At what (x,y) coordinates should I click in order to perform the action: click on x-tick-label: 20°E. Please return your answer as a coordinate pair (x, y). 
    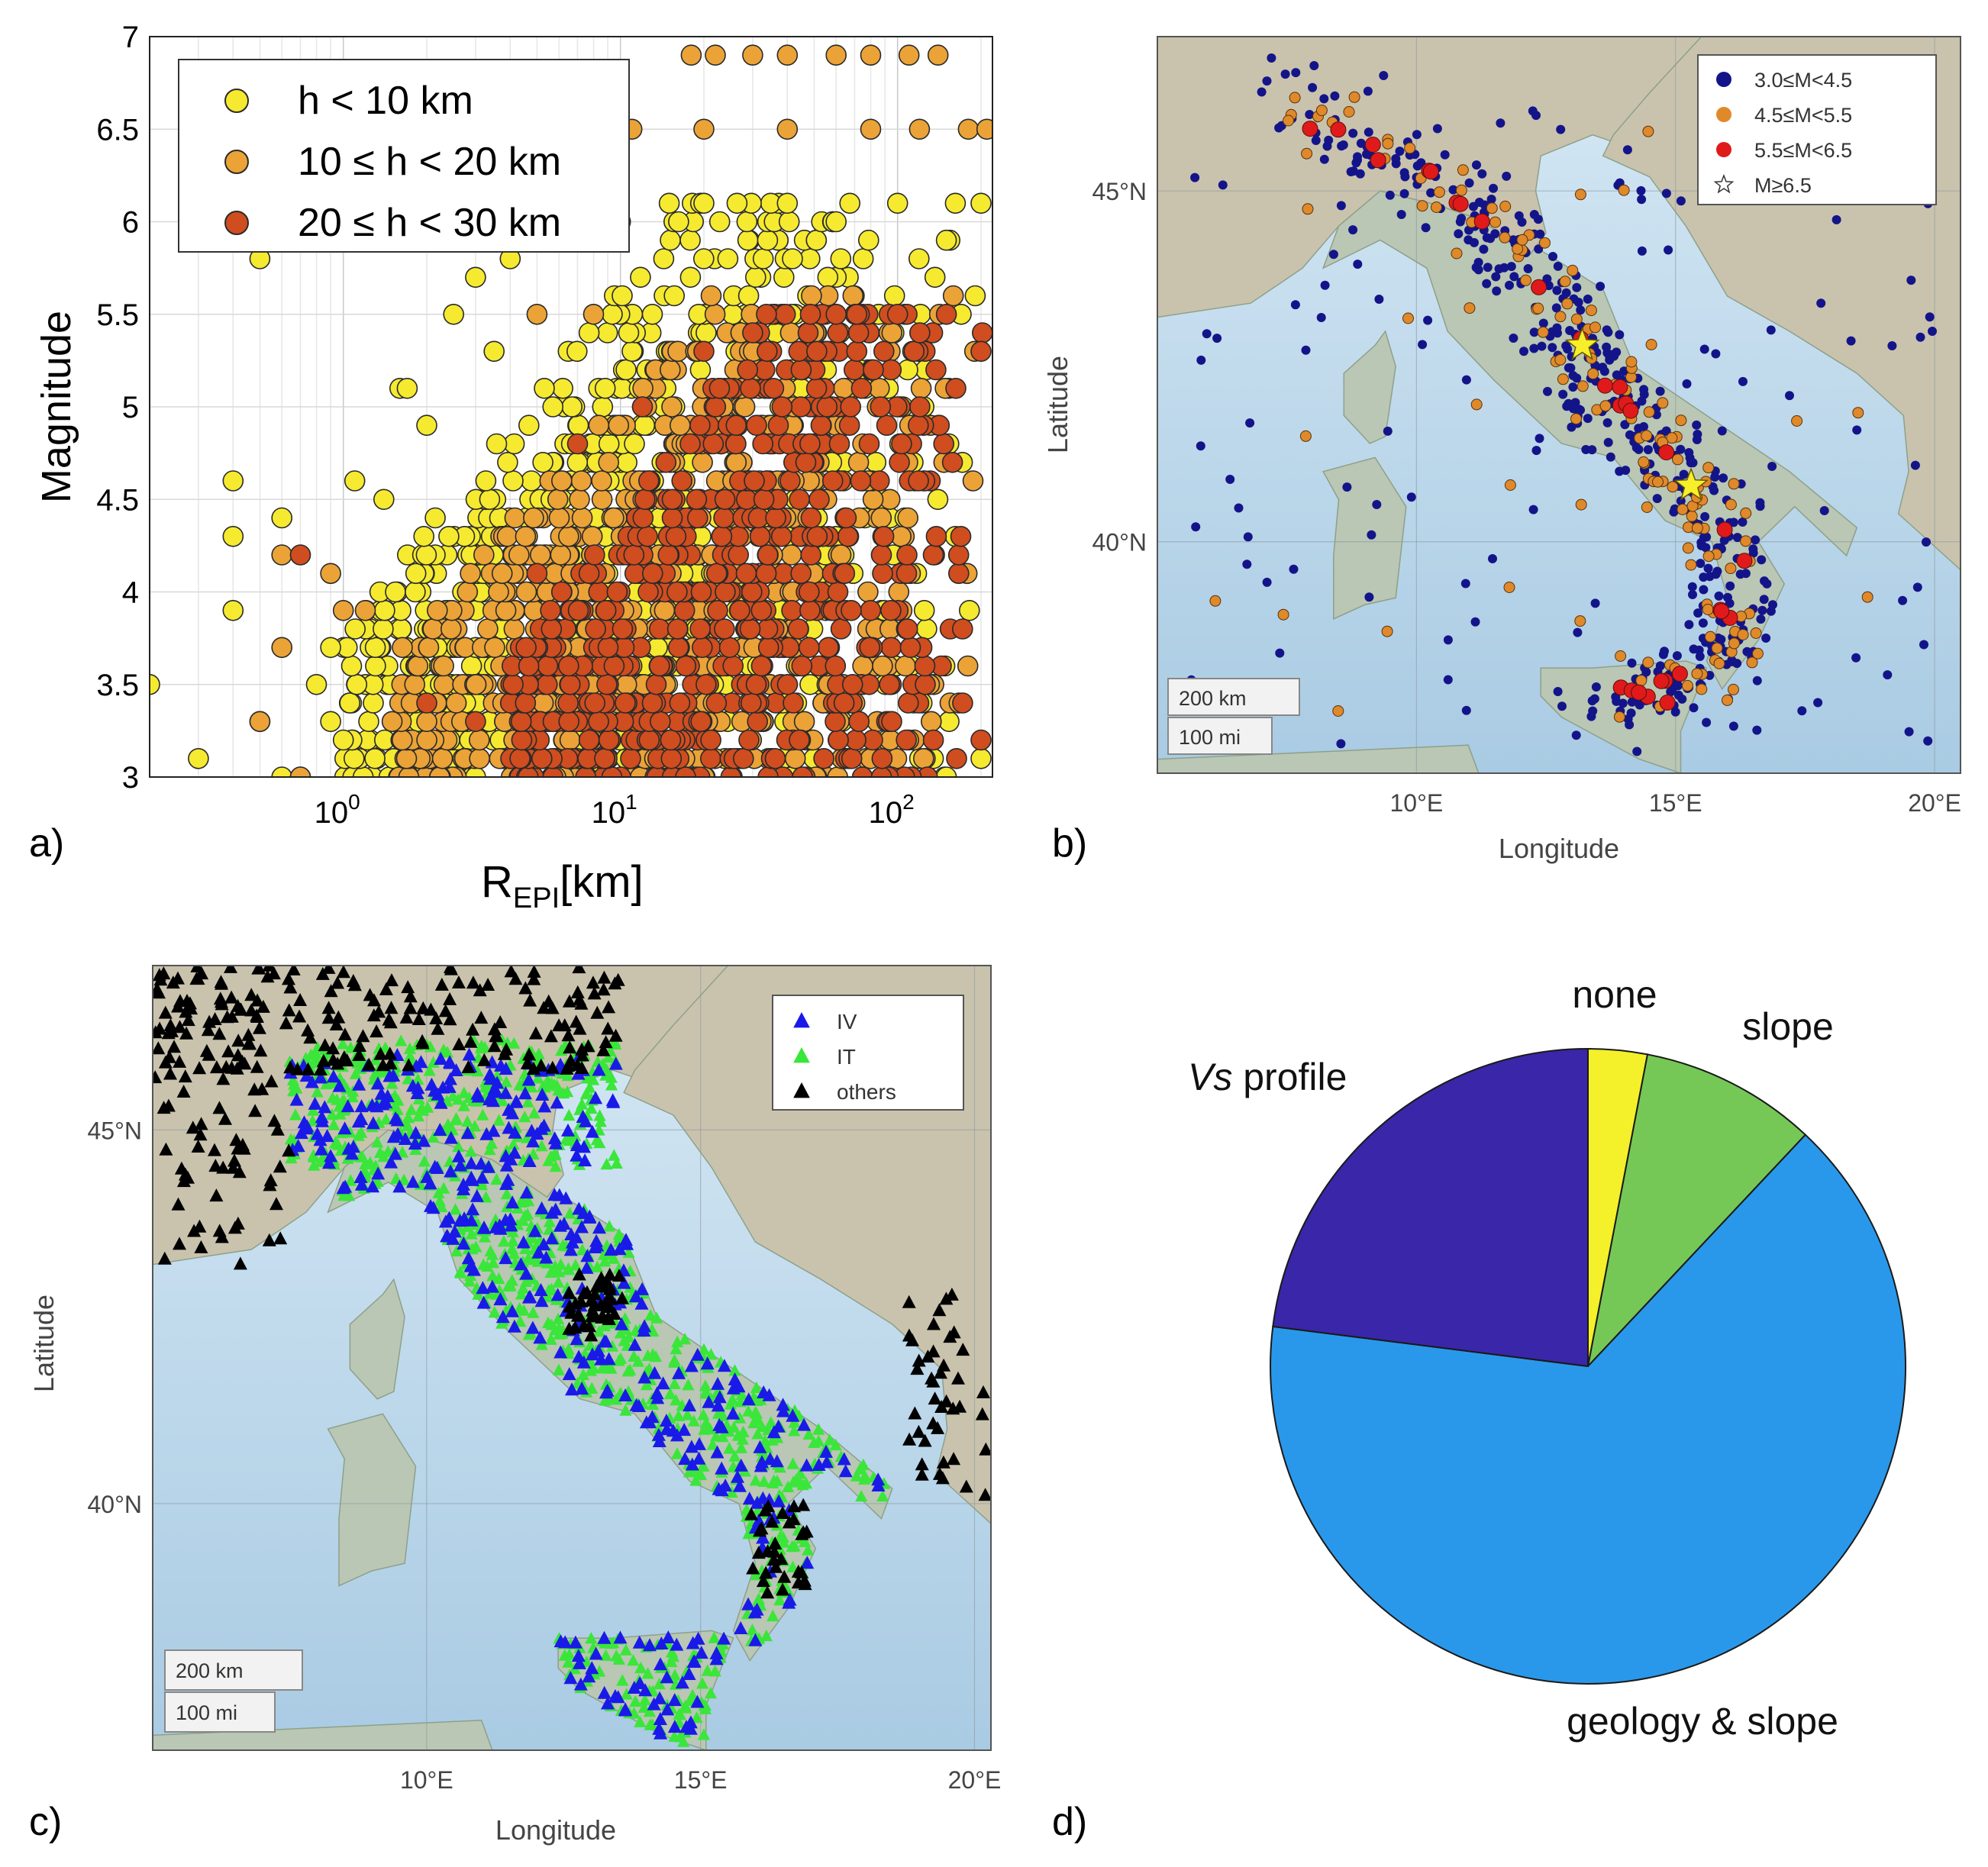
    Looking at the image, I should click on (975, 1780).